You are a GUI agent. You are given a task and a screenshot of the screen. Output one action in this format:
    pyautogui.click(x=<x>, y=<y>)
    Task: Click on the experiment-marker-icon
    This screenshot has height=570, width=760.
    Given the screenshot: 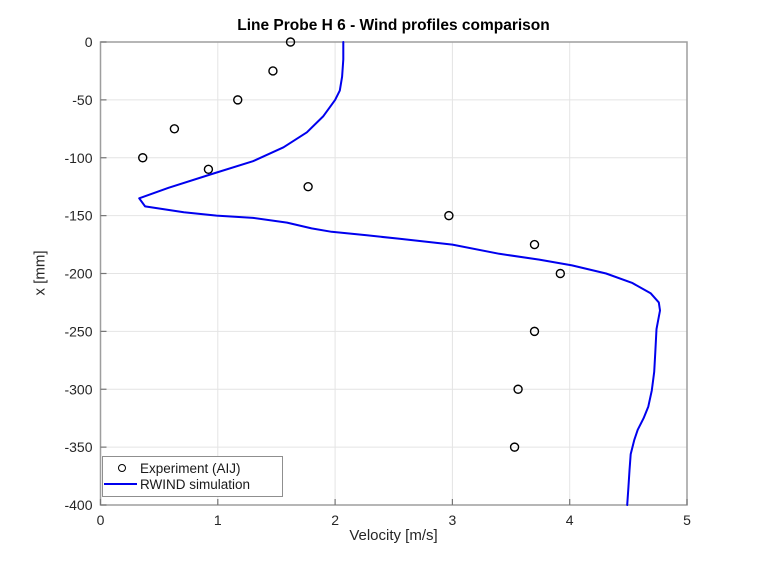 What is the action you would take?
    pyautogui.click(x=121, y=468)
    